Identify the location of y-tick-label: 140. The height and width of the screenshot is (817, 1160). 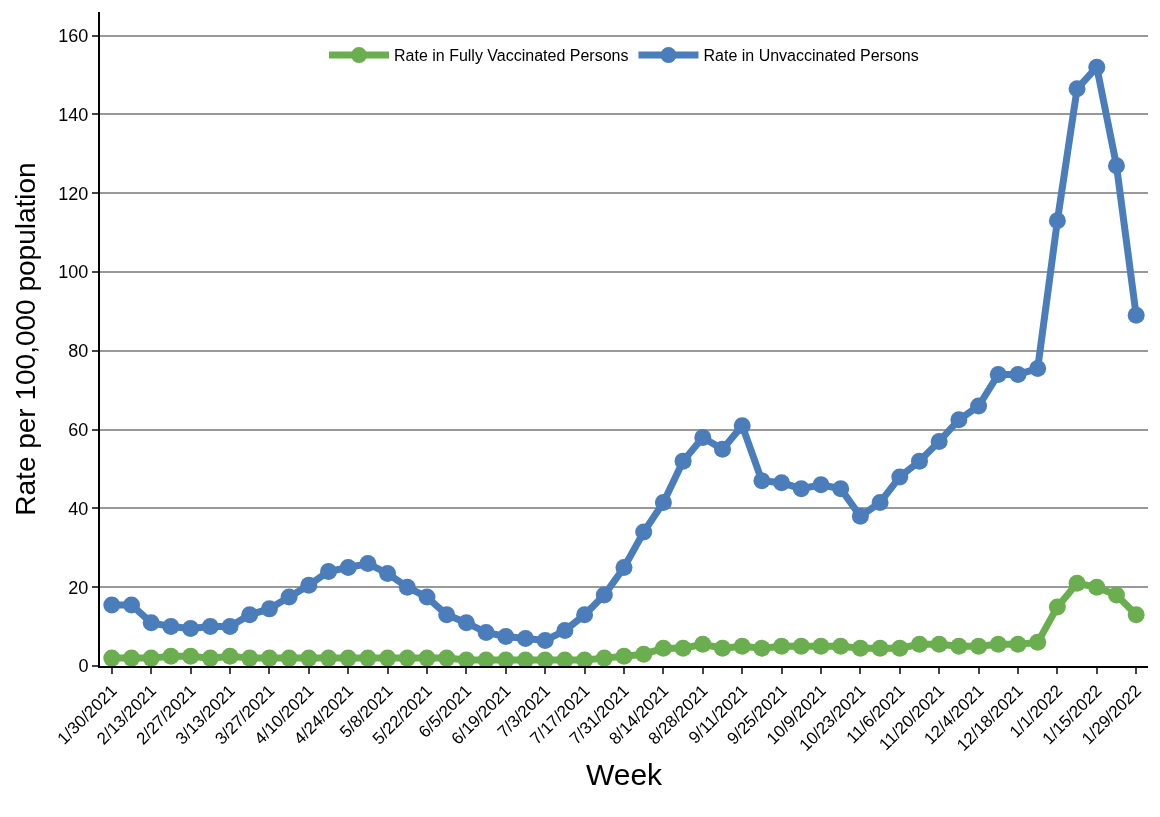
(73, 114).